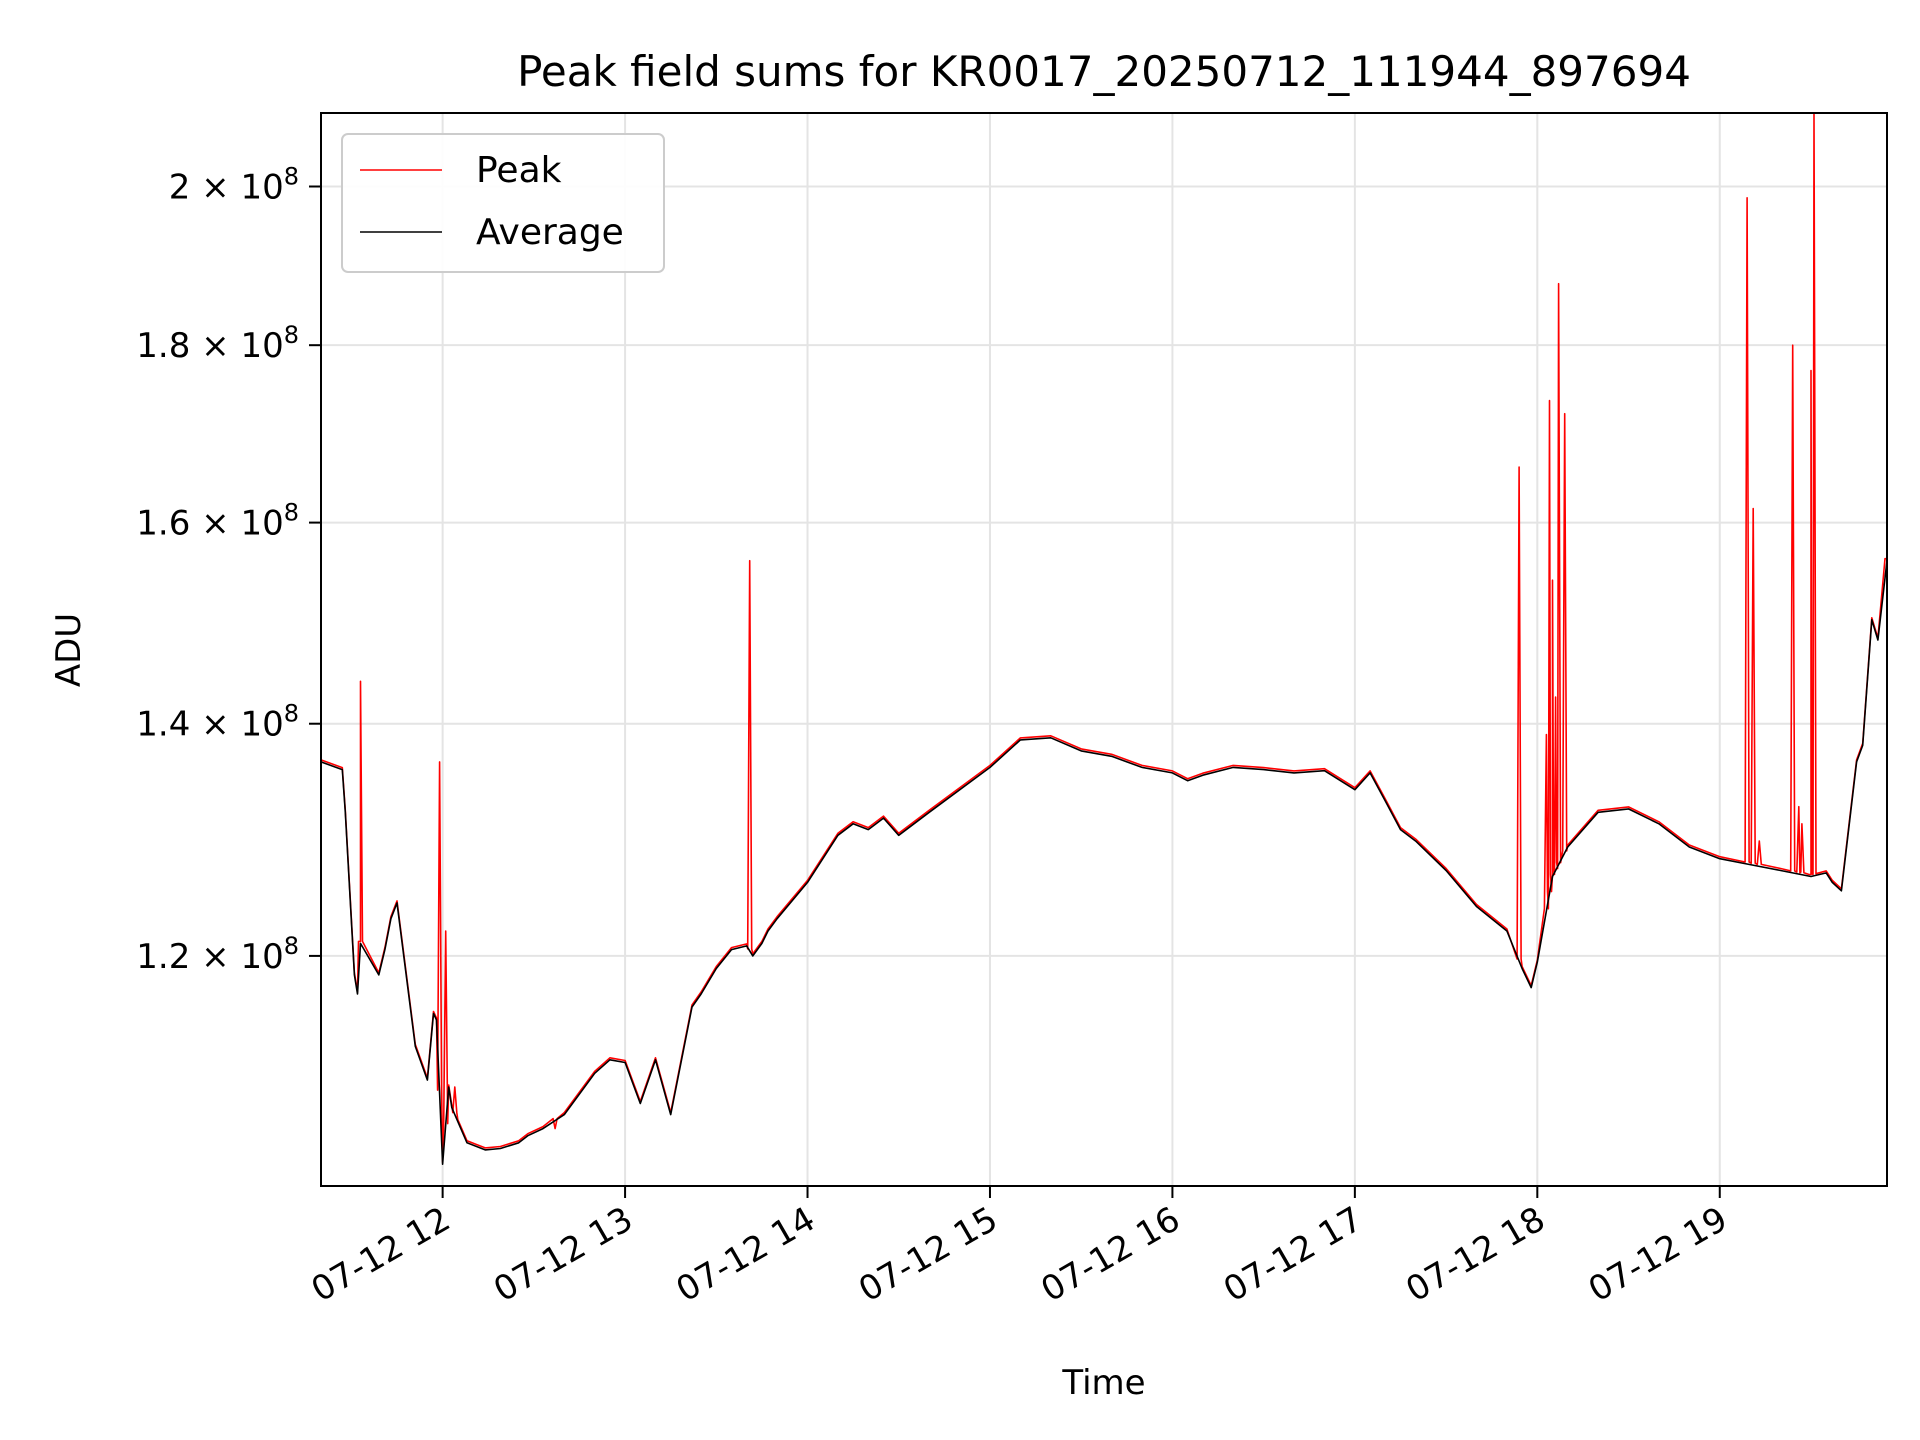 Image resolution: width=1920 pixels, height=1440 pixels. I want to click on legend: Peak Average, so click(503, 203).